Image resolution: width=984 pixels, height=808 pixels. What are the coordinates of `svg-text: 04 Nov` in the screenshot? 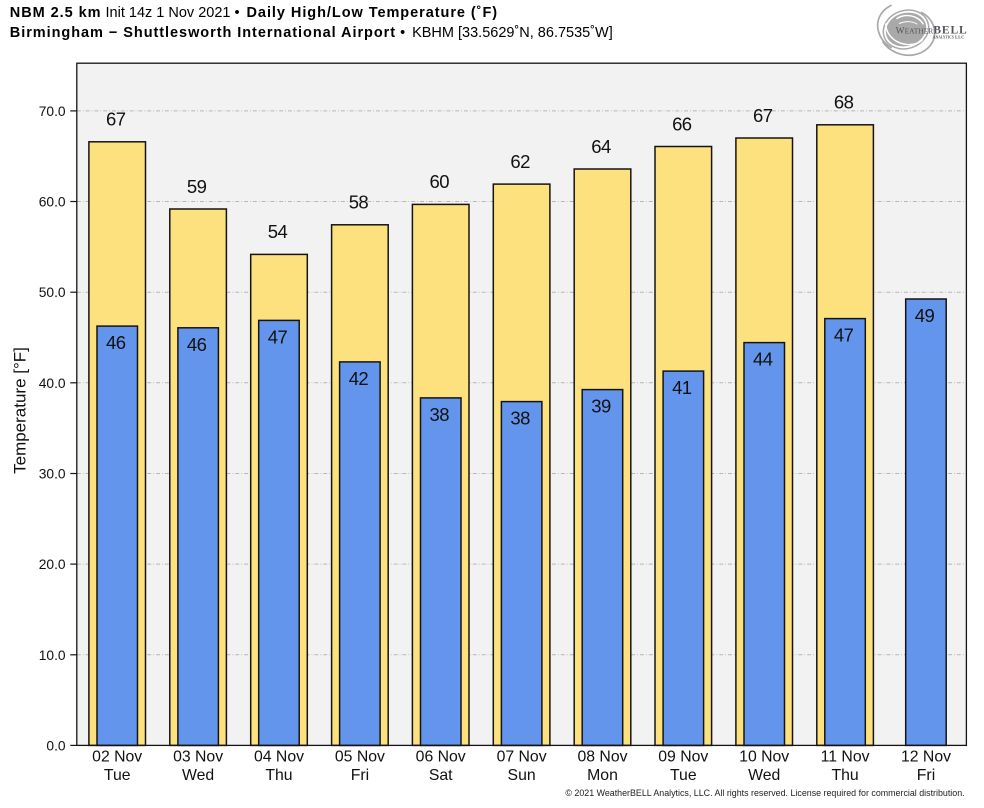 It's located at (279, 756).